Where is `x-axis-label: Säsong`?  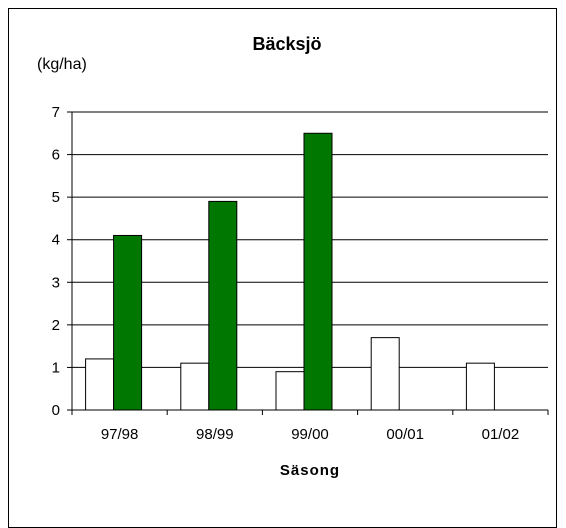 x-axis-label: Säsong is located at coordinates (310, 470).